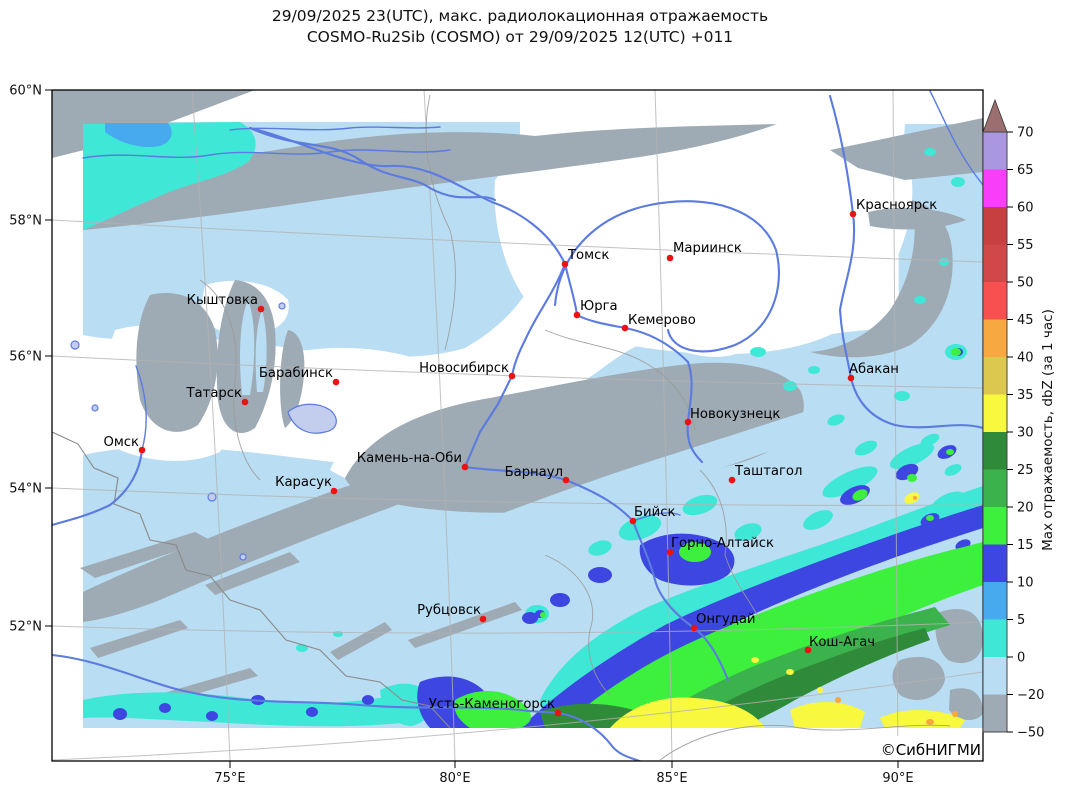 The image size is (1071, 791). What do you see at coordinates (534, 472) in the screenshot?
I see `city-label: Барнаул` at bounding box center [534, 472].